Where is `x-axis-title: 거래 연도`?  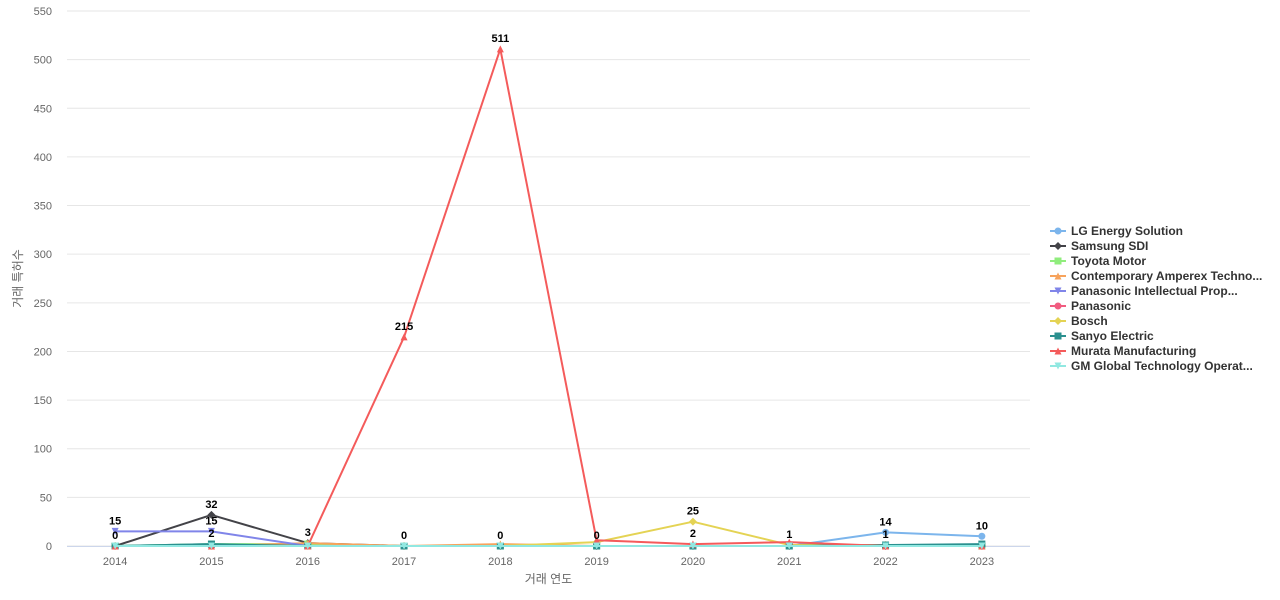
x-axis-title: 거래 연도 is located at coordinates (549, 579).